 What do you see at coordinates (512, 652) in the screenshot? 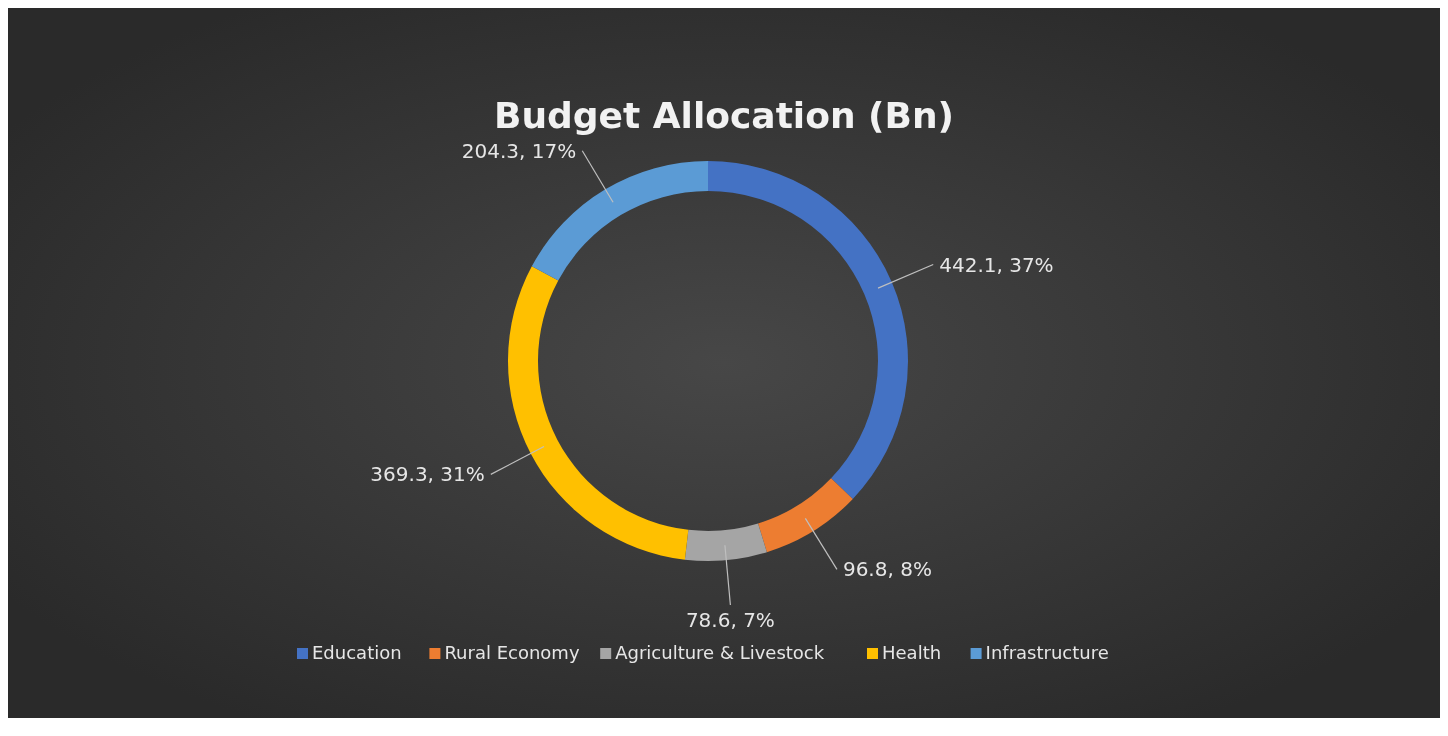
I see `legend-label: Rural Economy` at bounding box center [512, 652].